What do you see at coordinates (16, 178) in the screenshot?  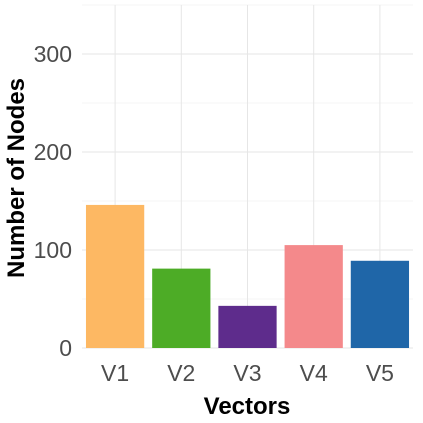 I see `y-axis-title: Number of Nodes` at bounding box center [16, 178].